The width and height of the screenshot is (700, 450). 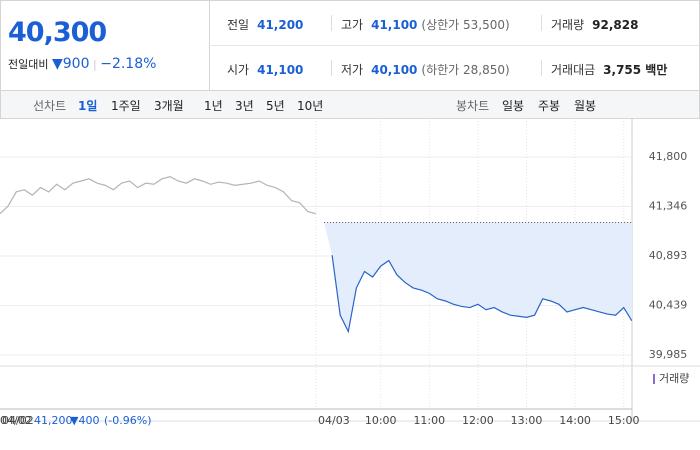 What do you see at coordinates (568, 25) in the screenshot?
I see `info-label: 거래량` at bounding box center [568, 25].